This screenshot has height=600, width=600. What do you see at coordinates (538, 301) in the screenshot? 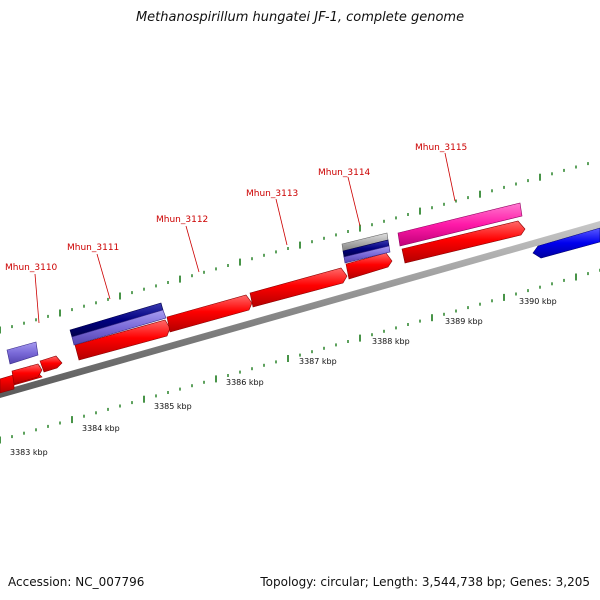
I see `scale-label: 3390 kbp` at bounding box center [538, 301].